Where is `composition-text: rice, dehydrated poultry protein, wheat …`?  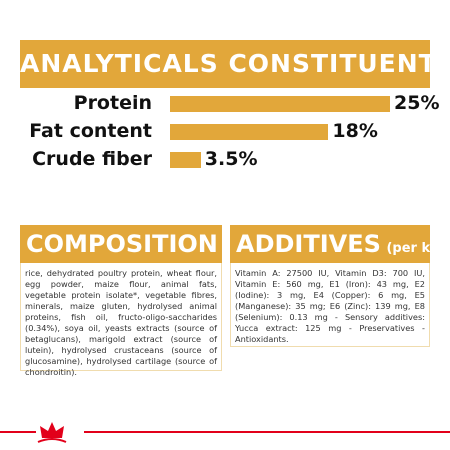
composition-text: rice, dehydrated poultry protein, wheat … is located at coordinates (121, 320).